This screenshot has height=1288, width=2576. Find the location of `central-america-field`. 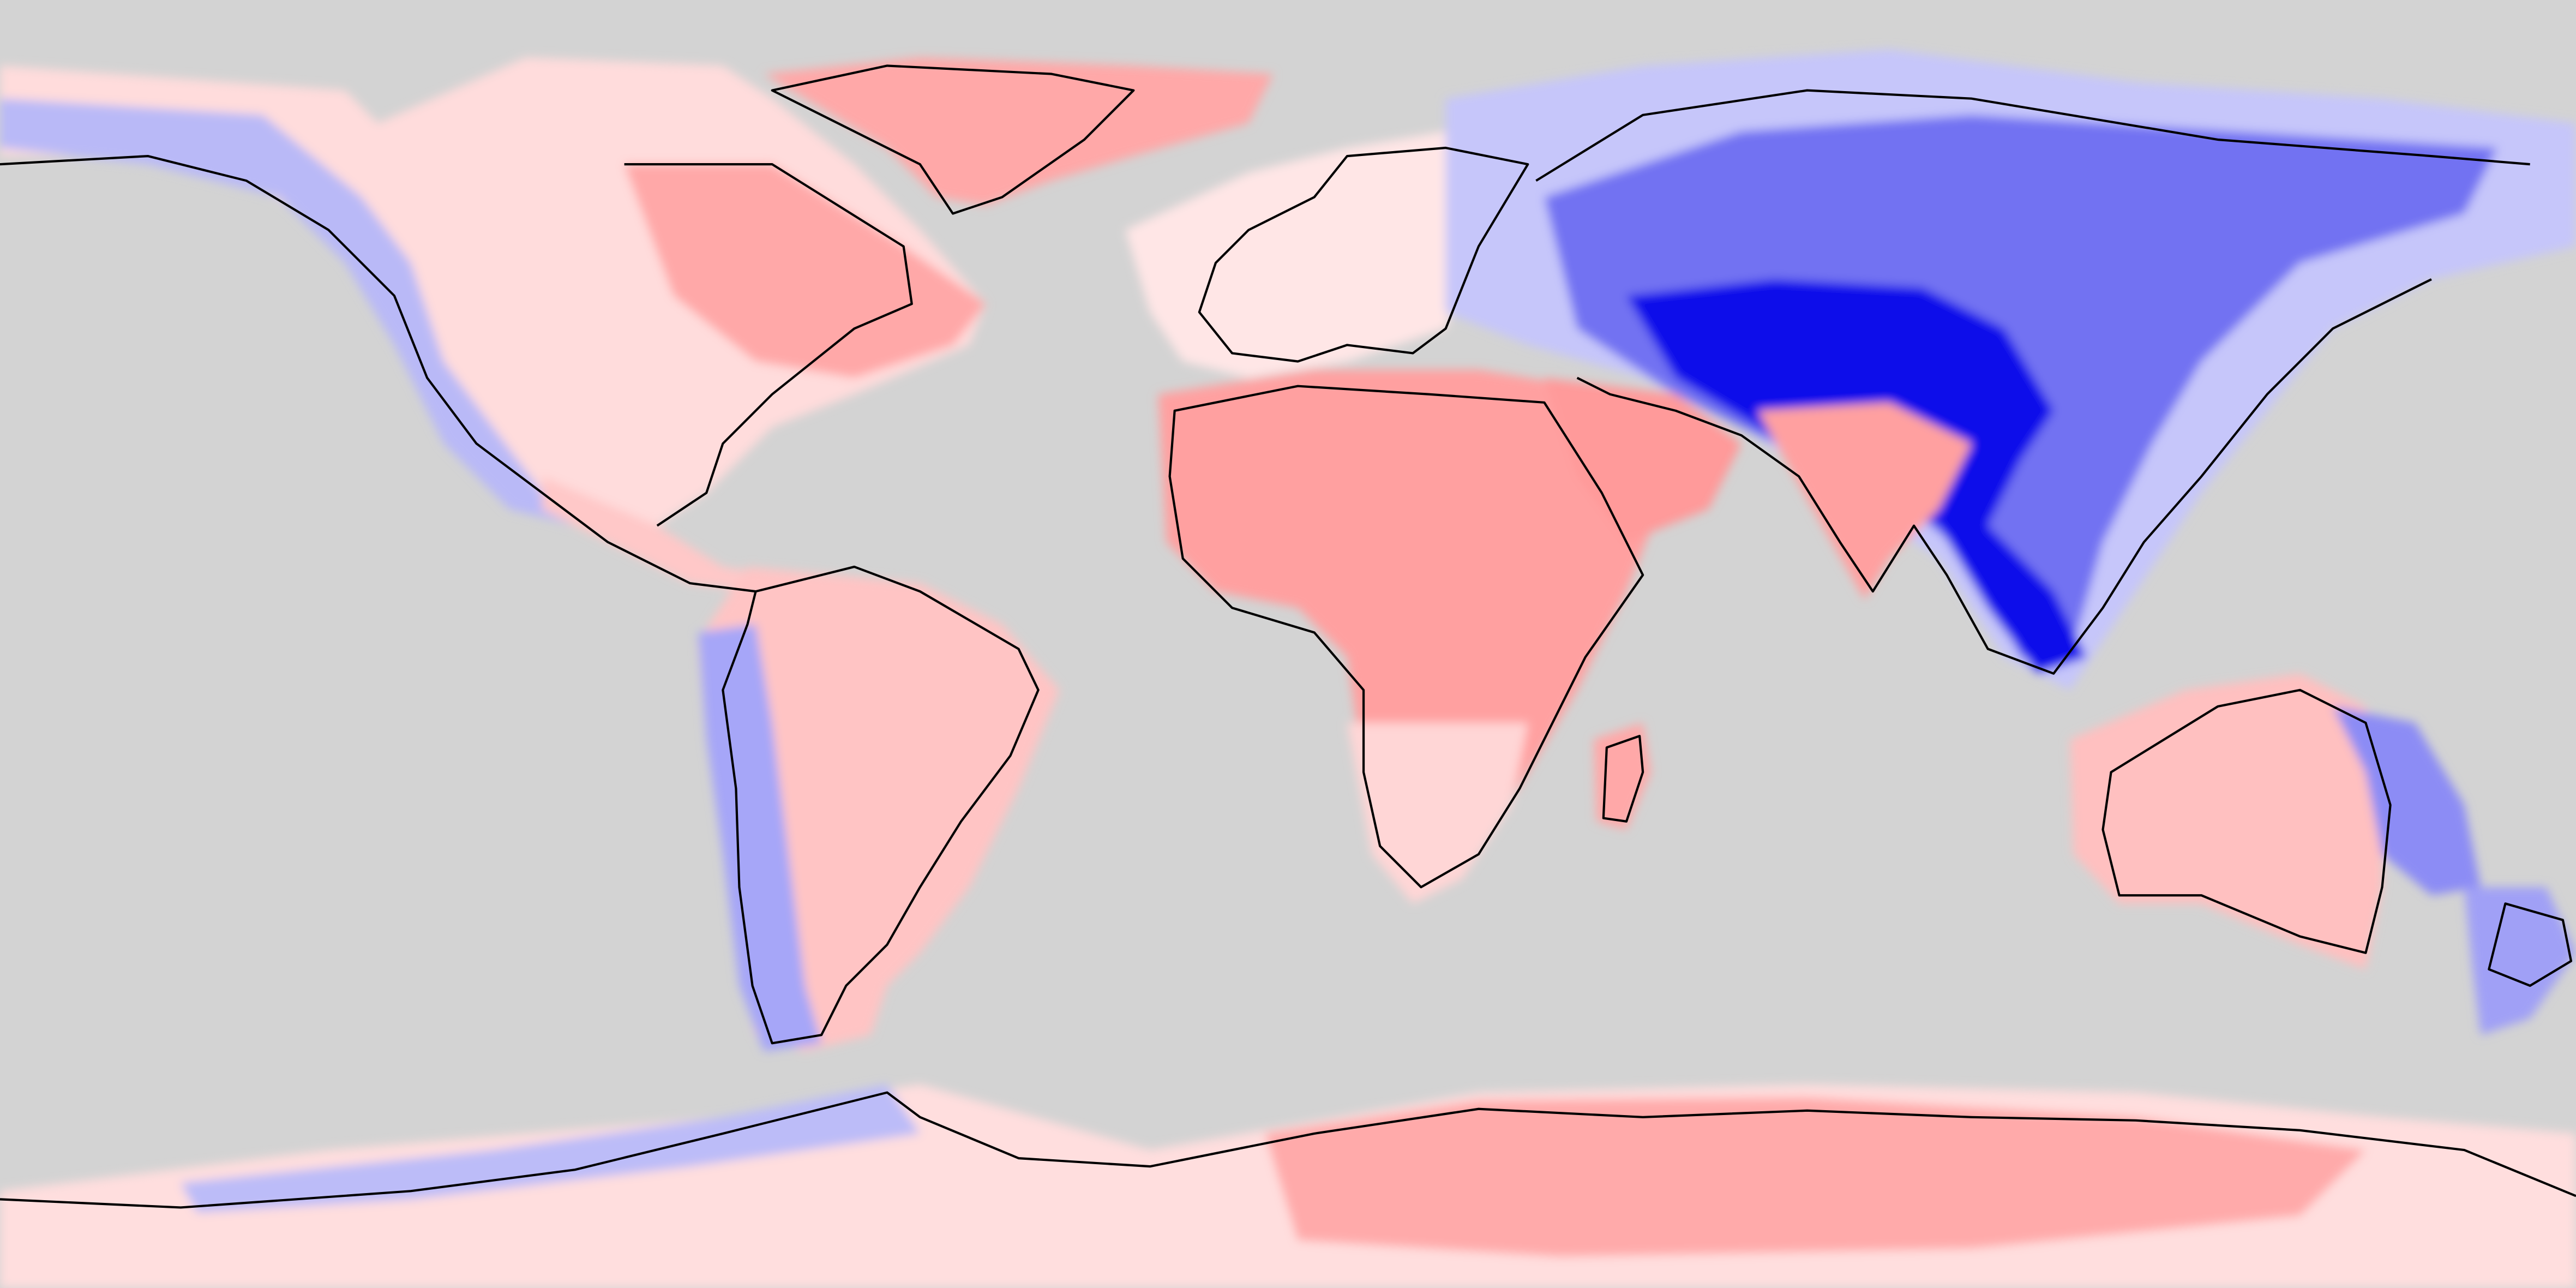

central-america-field is located at coordinates (657, 534).